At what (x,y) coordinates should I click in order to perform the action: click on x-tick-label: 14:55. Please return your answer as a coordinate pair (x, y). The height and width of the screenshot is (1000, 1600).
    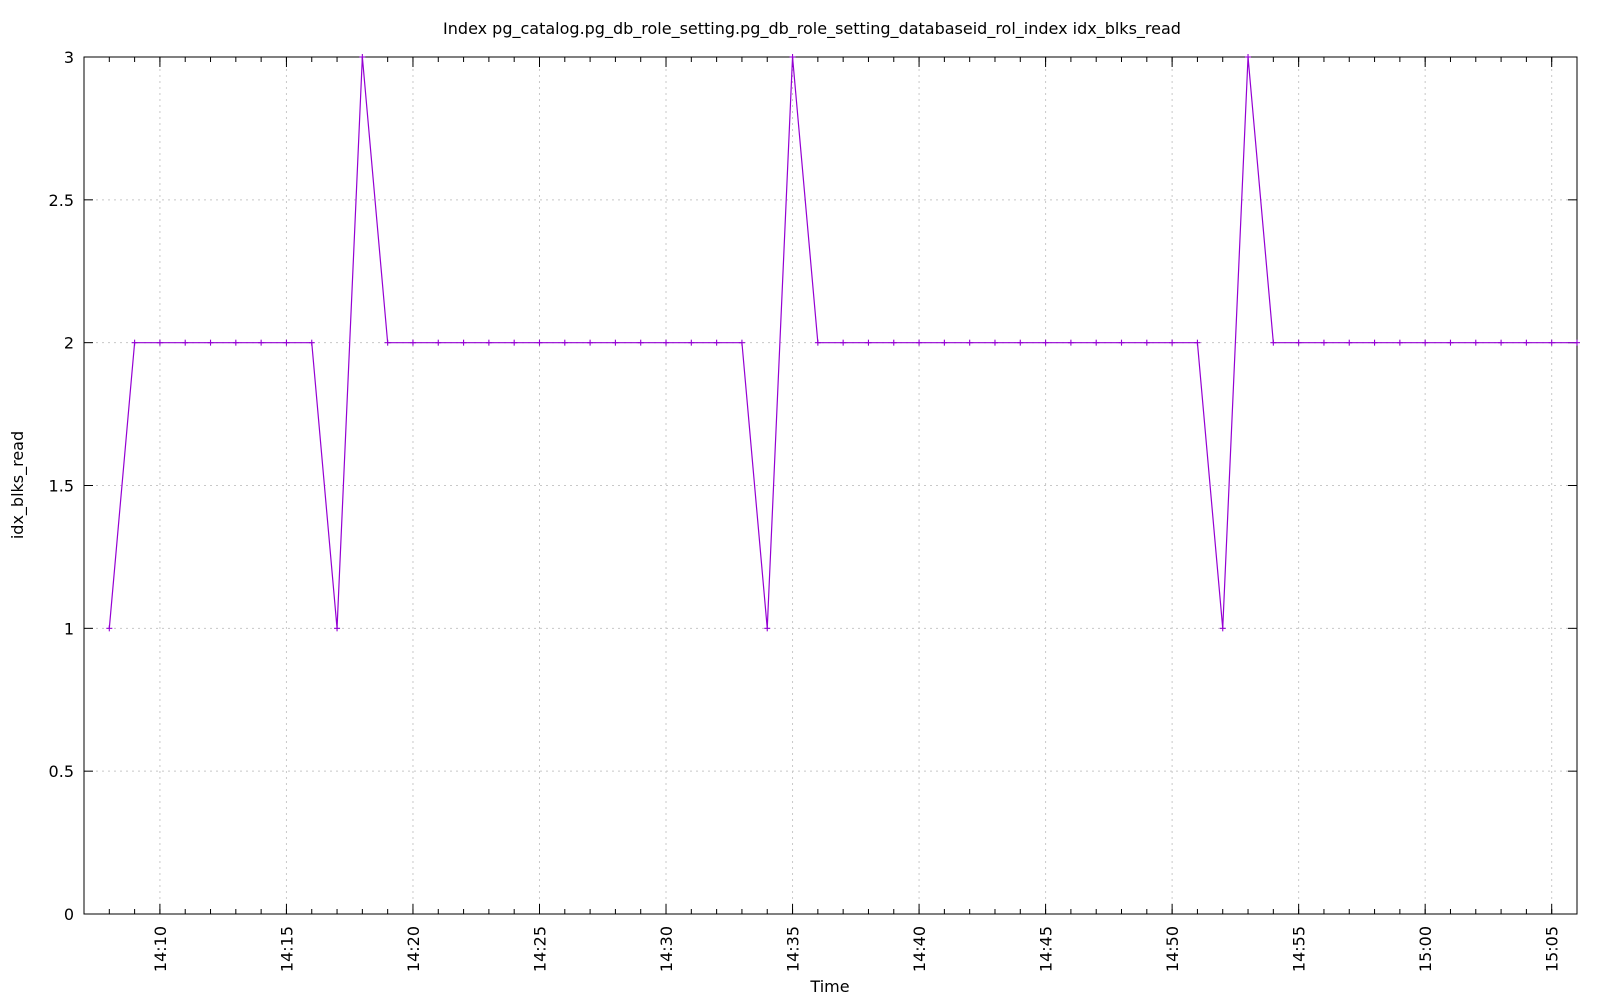
    Looking at the image, I should click on (1299, 949).